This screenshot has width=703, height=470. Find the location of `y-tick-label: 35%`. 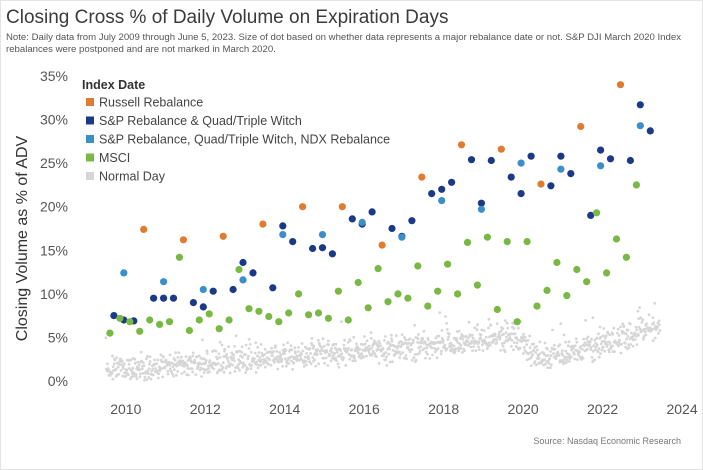

y-tick-label: 35% is located at coordinates (54, 76).